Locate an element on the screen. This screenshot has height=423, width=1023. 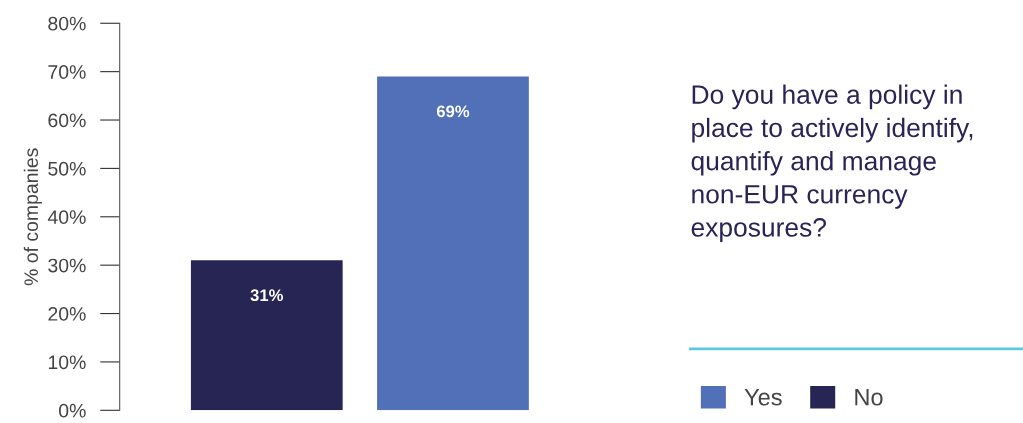
y-tick-label: 30% is located at coordinates (67, 265).